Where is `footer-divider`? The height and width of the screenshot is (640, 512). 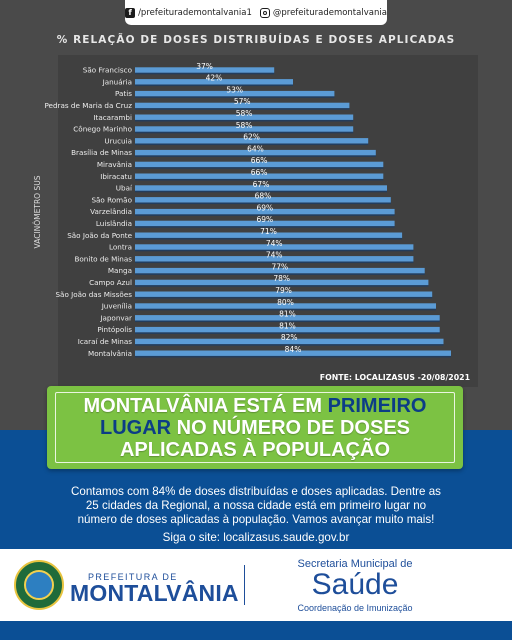
footer-divider is located at coordinates (244, 585).